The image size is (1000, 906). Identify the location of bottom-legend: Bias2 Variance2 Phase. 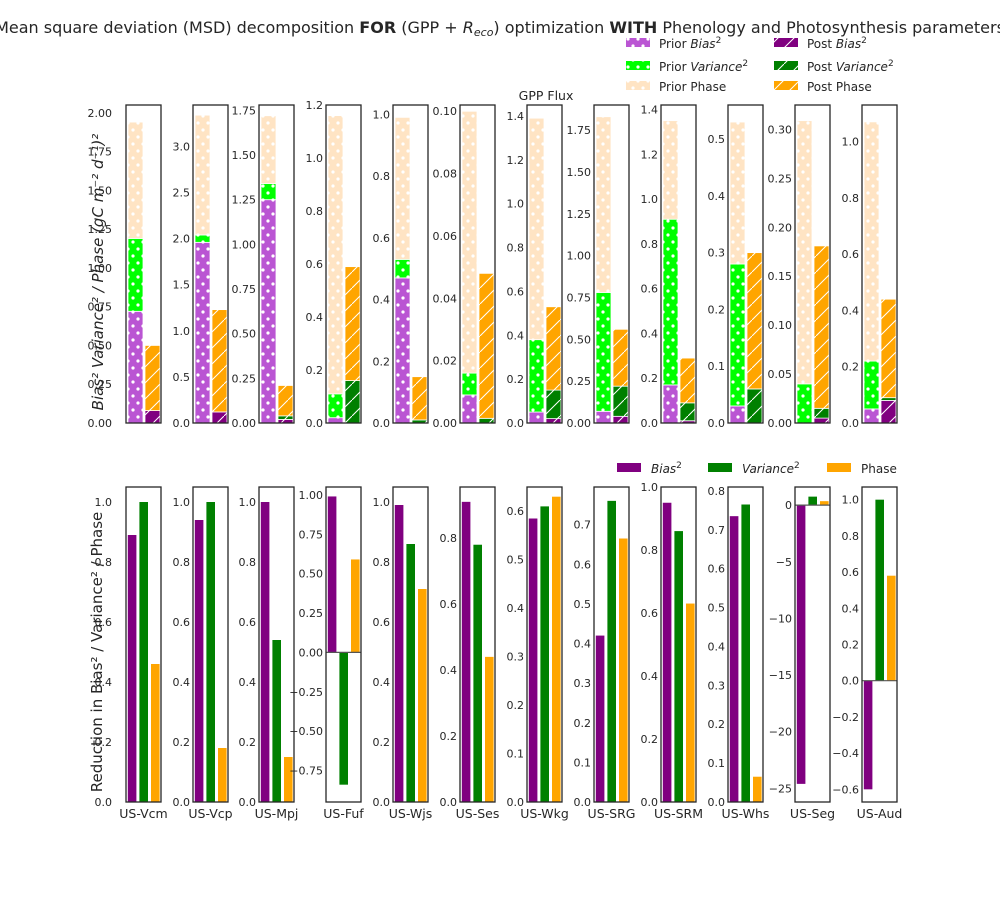
(757, 468).